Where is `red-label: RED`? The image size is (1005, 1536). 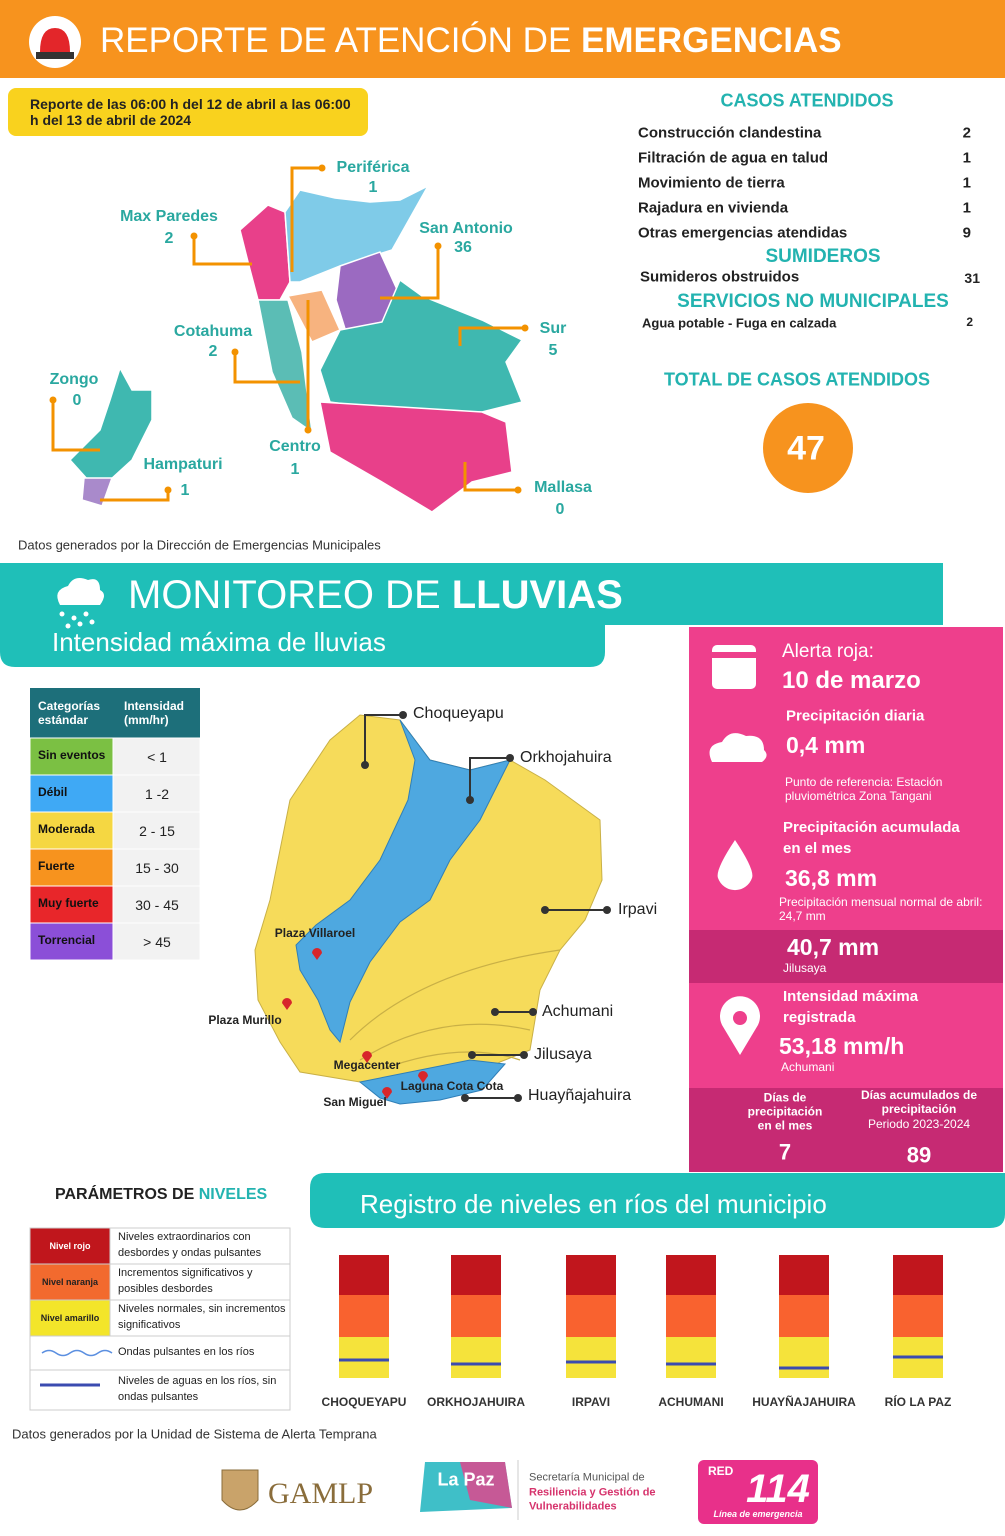
red-label: RED is located at coordinates (721, 1471).